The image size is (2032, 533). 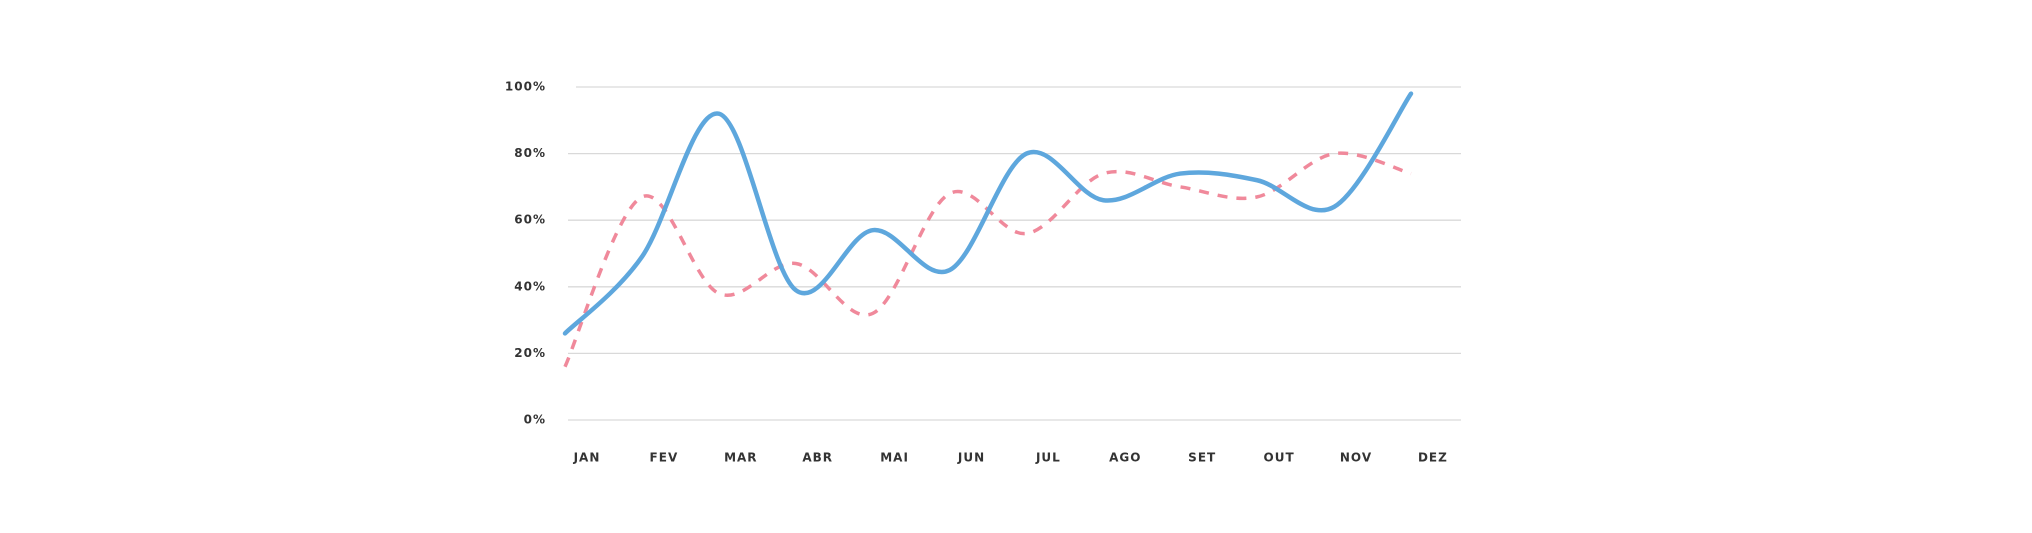 I want to click on y-tick-label: 100%, so click(x=525, y=87).